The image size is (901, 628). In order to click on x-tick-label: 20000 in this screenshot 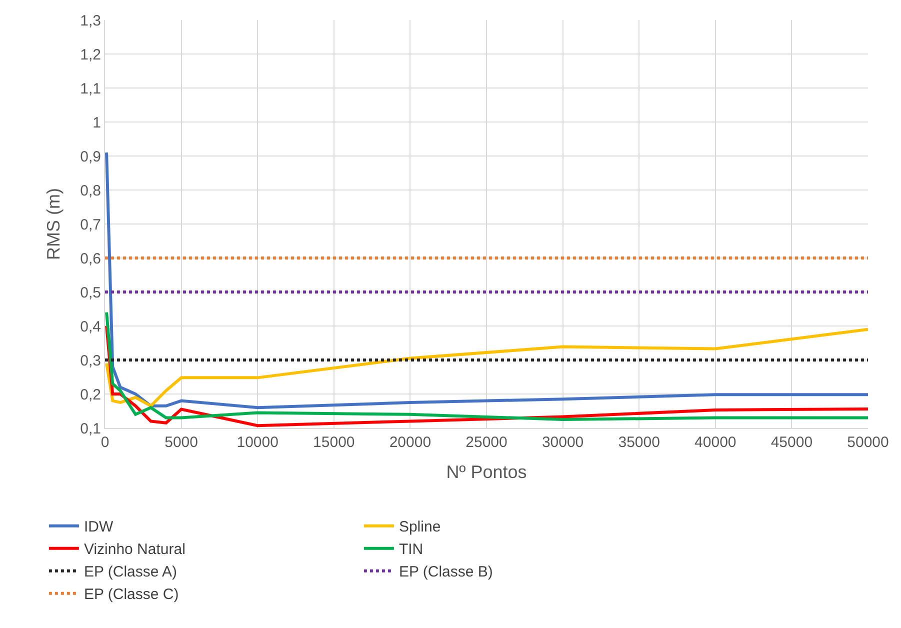, I will do `click(410, 442)`.